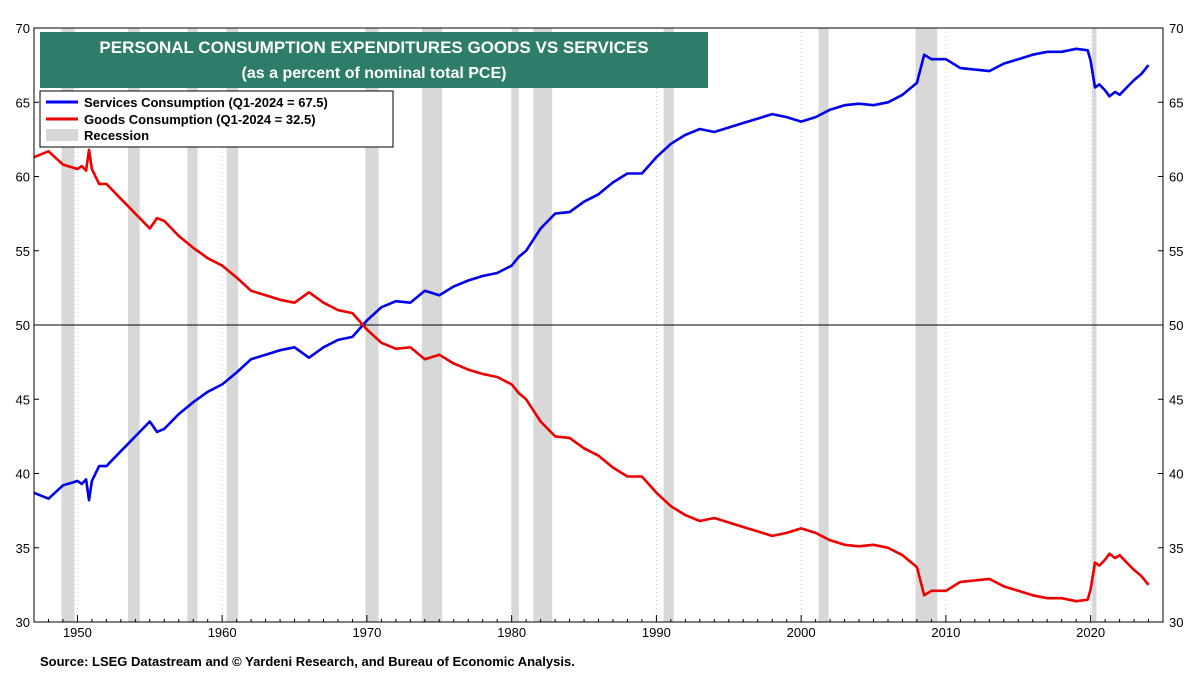 Image resolution: width=1200 pixels, height=675 pixels. Describe the element at coordinates (1176, 474) in the screenshot. I see `y-tick-label-right-40: 40` at that location.